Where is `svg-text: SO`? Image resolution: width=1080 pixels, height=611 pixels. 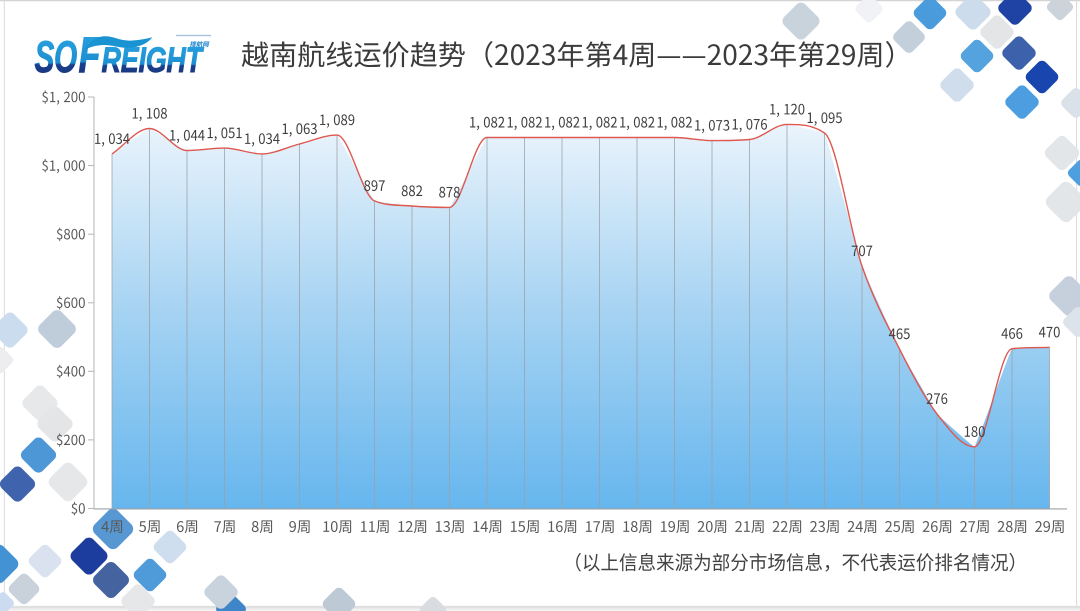
svg-text: SO is located at coordinates (56, 57).